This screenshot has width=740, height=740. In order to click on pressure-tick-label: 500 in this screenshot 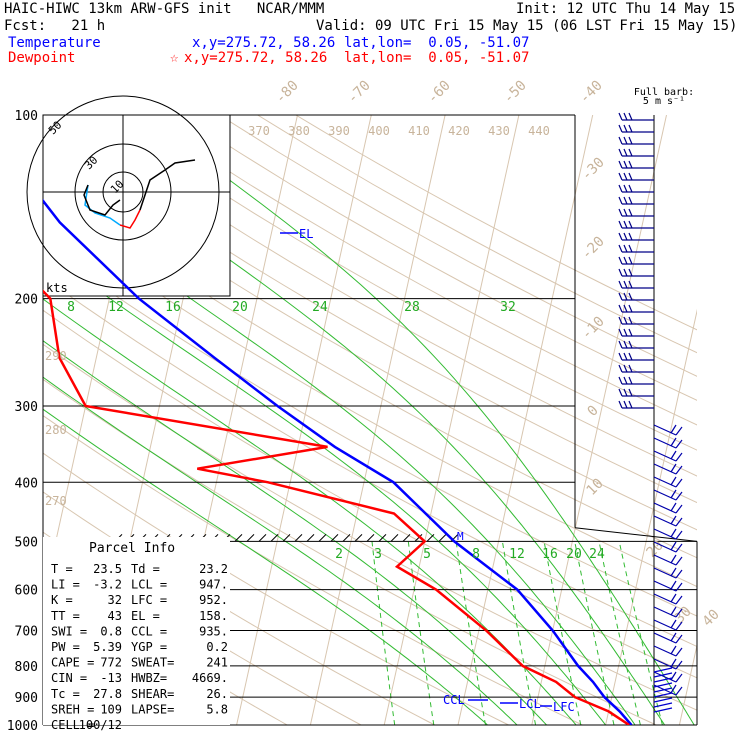, I will do `click(26, 542)`.